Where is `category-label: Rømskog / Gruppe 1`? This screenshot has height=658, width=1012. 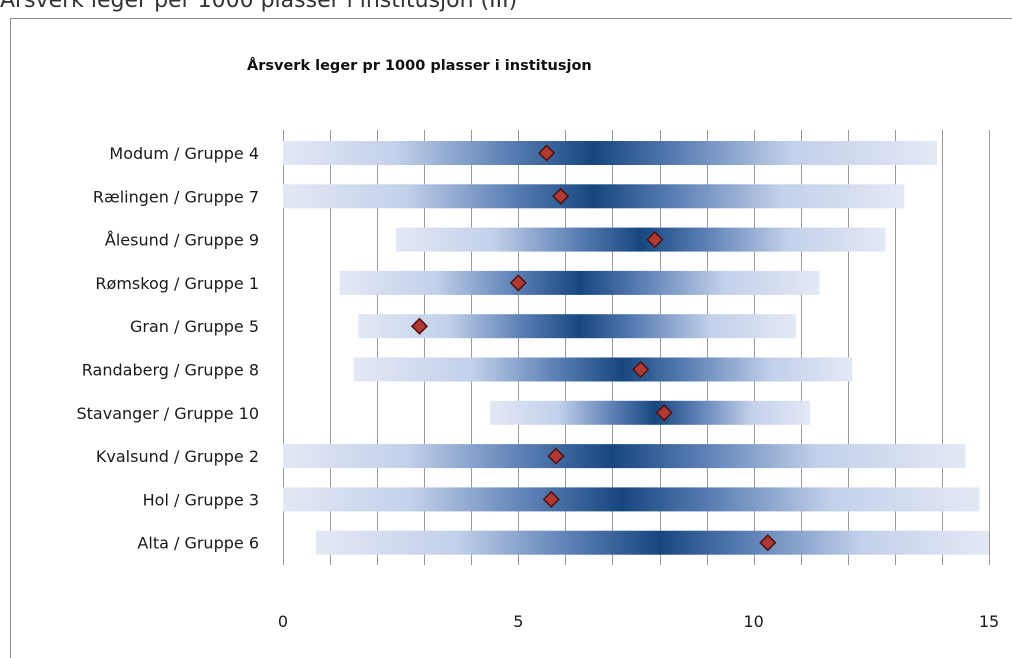 category-label: Rømskog / Gruppe 1 is located at coordinates (177, 283).